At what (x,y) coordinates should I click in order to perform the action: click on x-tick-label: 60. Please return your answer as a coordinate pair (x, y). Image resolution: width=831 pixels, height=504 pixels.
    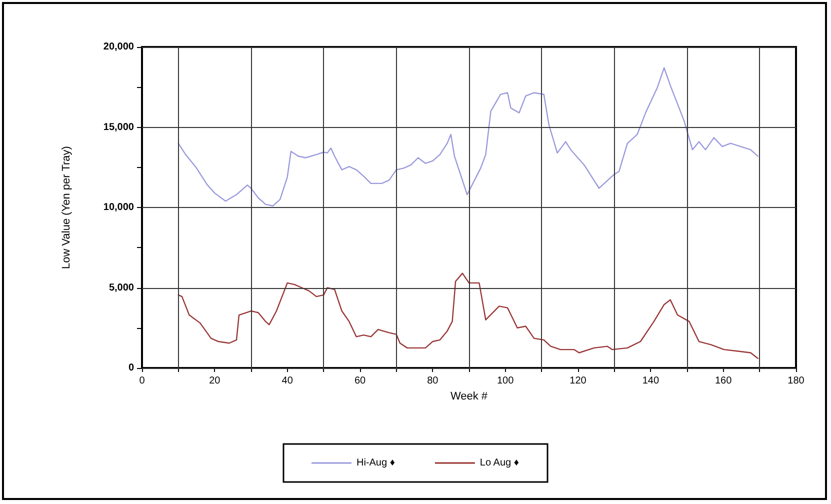
    Looking at the image, I should click on (360, 381).